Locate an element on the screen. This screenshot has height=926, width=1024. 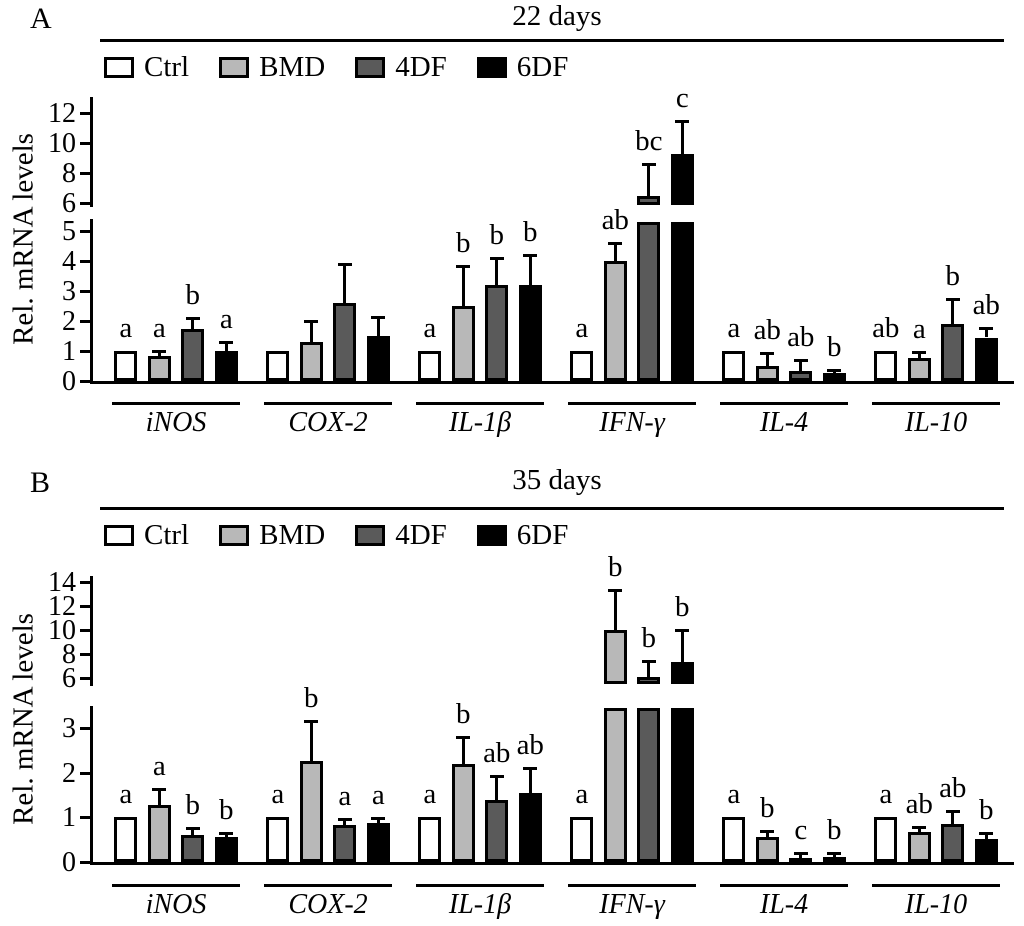
panel-a-bar-ctrl-ifn-sig-letter: a is located at coordinates (582, 328).